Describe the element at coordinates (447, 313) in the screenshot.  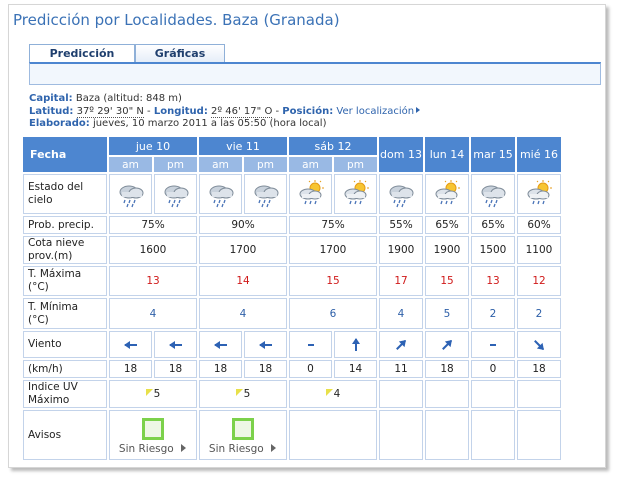
I see `tmin: 5` at that location.